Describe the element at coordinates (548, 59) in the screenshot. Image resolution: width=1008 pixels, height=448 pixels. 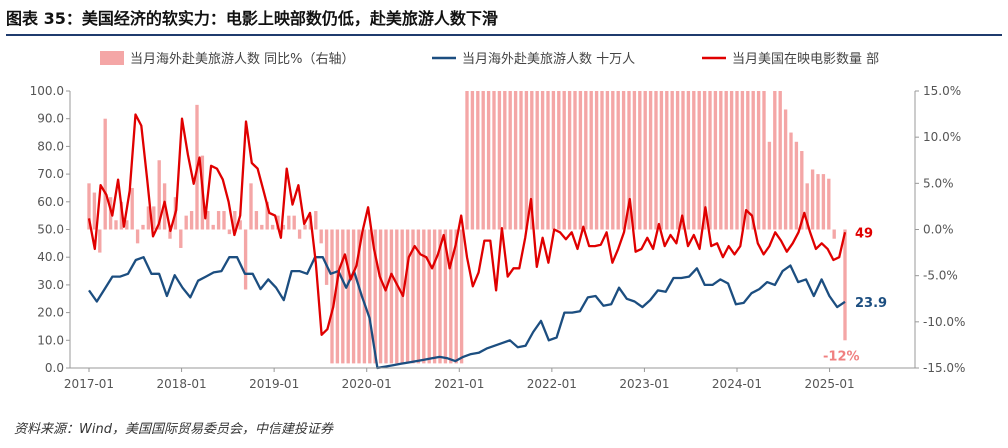
I see `legend-label-visitors: 当月海外赴美旅游人数 十万人` at that location.